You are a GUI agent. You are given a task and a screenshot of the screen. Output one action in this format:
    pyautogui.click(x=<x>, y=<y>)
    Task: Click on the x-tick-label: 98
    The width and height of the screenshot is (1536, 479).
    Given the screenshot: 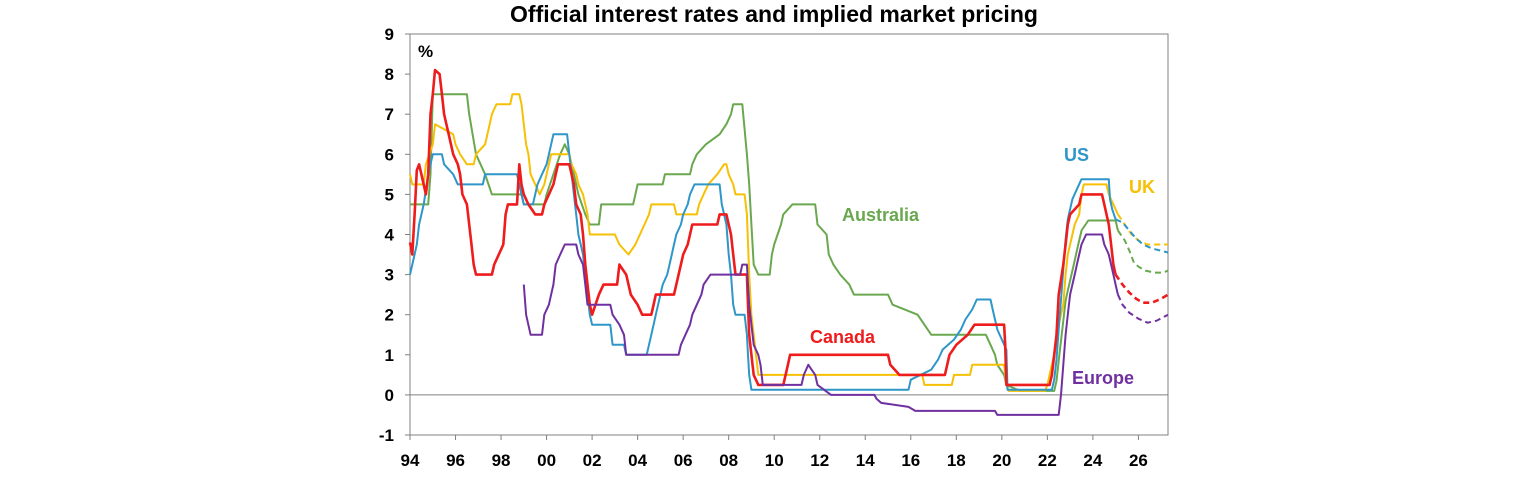 What is the action you would take?
    pyautogui.click(x=501, y=460)
    